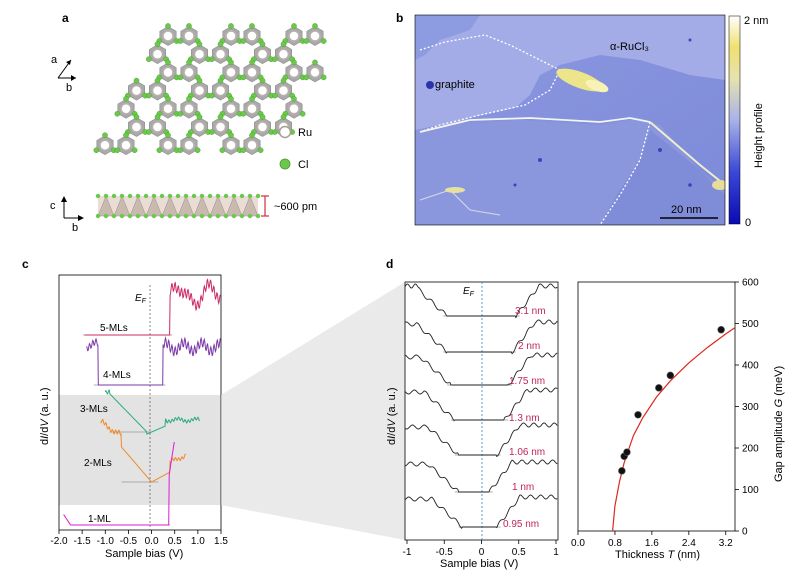 The height and width of the screenshot is (579, 800). I want to click on axes-top-icon, so click(66, 70).